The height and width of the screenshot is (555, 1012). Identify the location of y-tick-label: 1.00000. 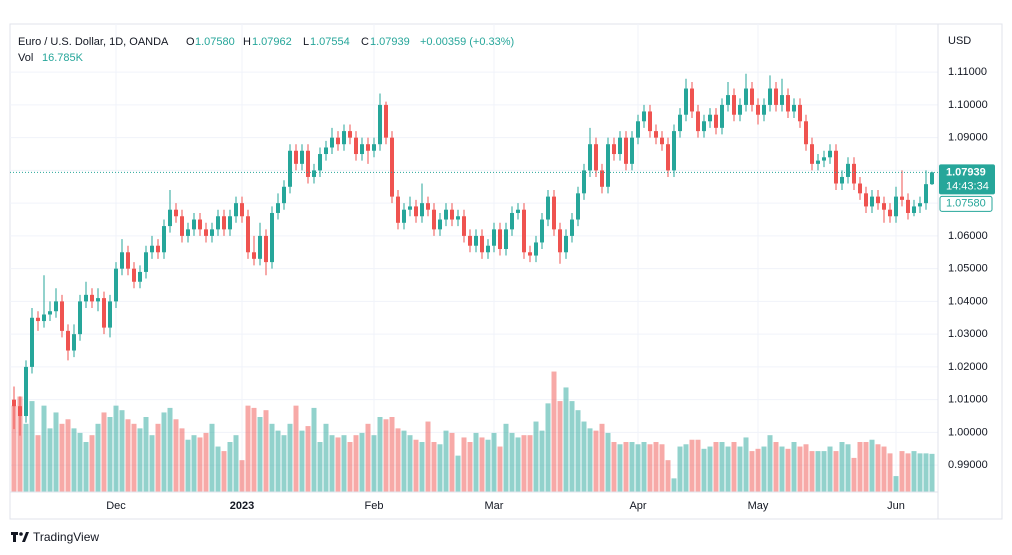
(968, 432).